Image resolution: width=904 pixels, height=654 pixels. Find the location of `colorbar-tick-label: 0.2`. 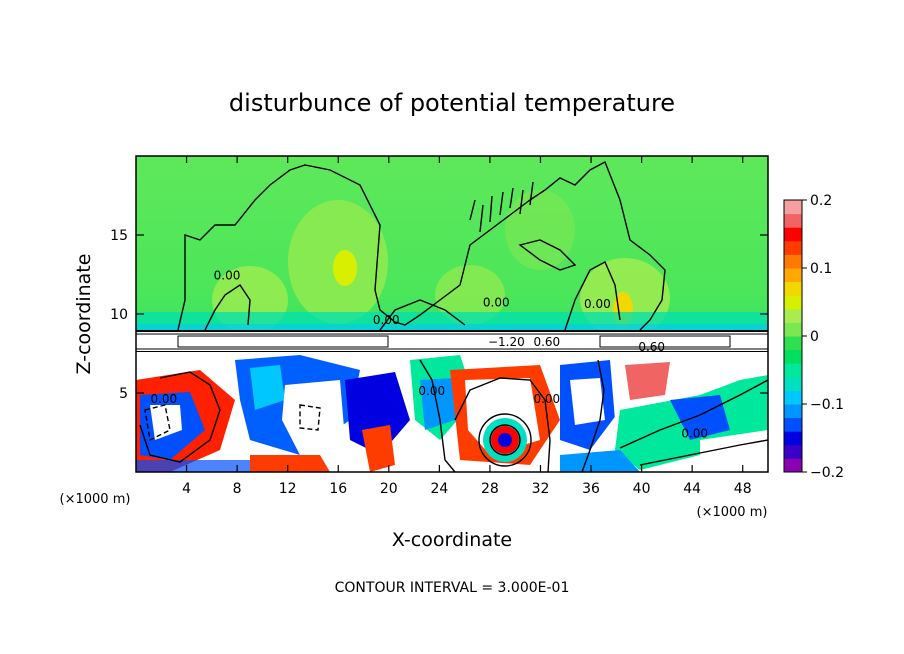

colorbar-tick-label: 0.2 is located at coordinates (821, 201).